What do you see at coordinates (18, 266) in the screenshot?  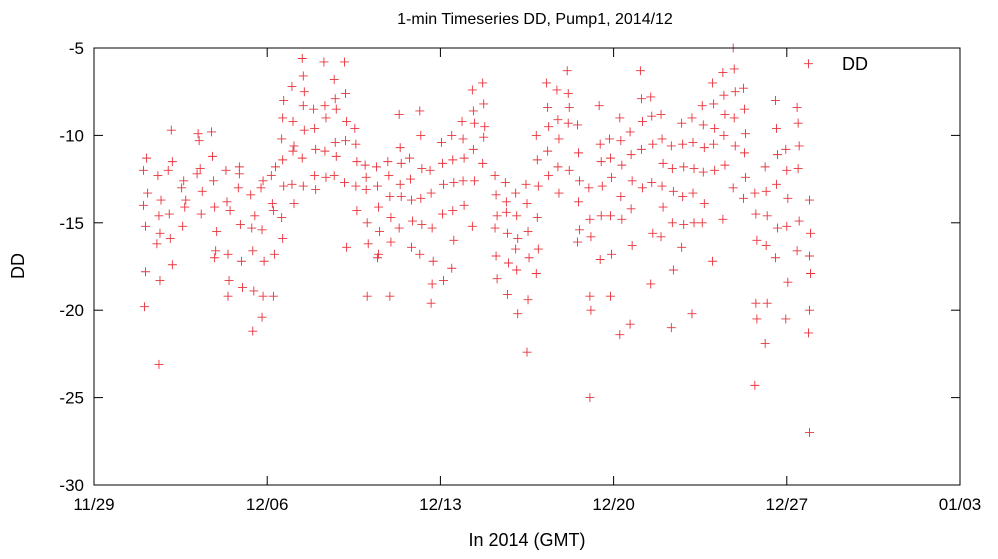 I see `y-axis-label: DD` at bounding box center [18, 266].